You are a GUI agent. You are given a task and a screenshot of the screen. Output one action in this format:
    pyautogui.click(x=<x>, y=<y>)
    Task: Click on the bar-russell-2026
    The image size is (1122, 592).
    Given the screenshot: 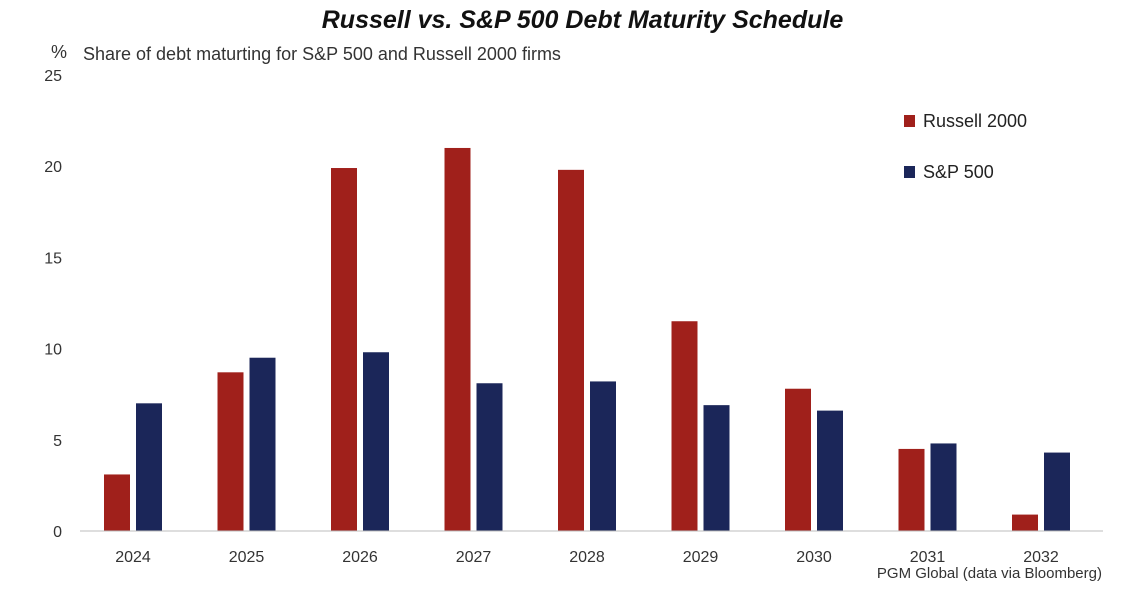 What is the action you would take?
    pyautogui.click(x=344, y=350)
    